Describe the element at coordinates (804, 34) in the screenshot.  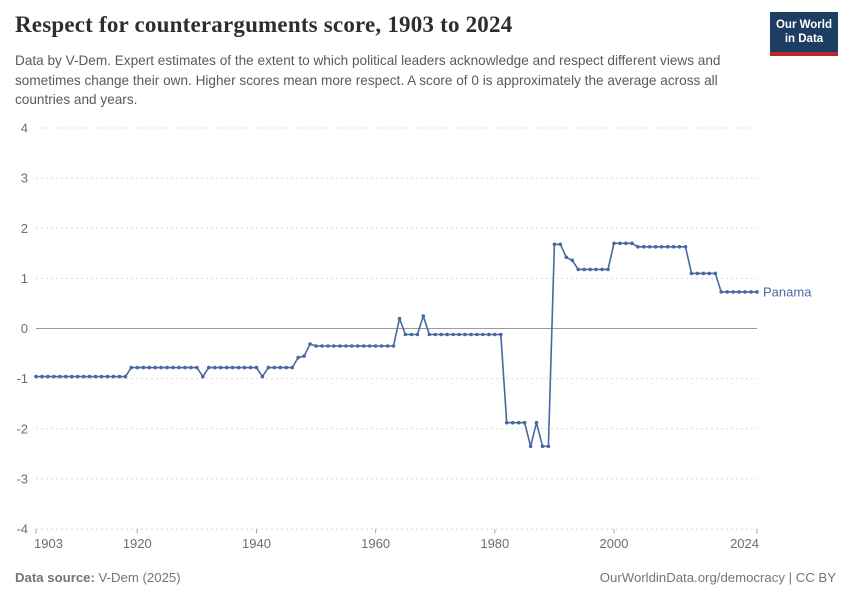
I see `owid-logo: Our World in Data` at that location.